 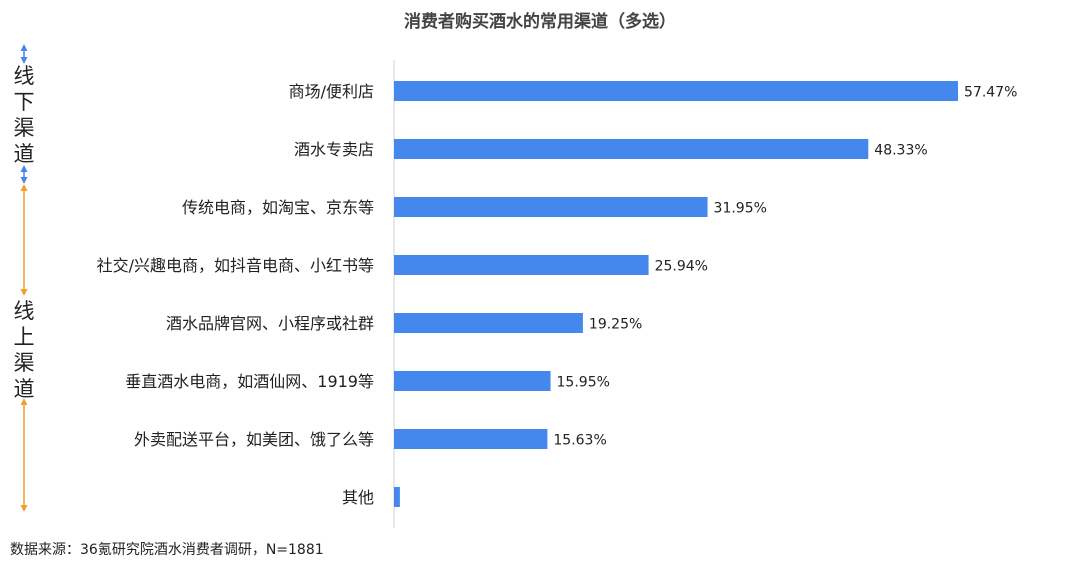 What do you see at coordinates (24, 292) in the screenshot?
I see `online-arrow-top-head-down` at bounding box center [24, 292].